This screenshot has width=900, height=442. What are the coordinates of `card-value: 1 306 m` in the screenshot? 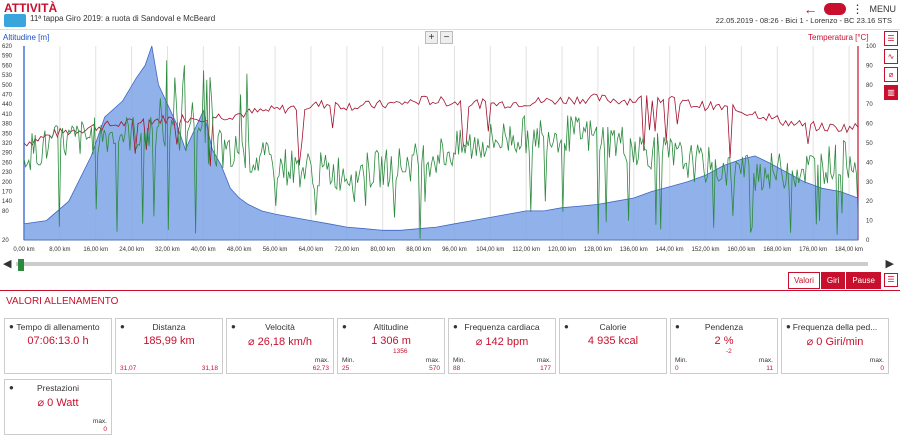 It's located at (391, 341).